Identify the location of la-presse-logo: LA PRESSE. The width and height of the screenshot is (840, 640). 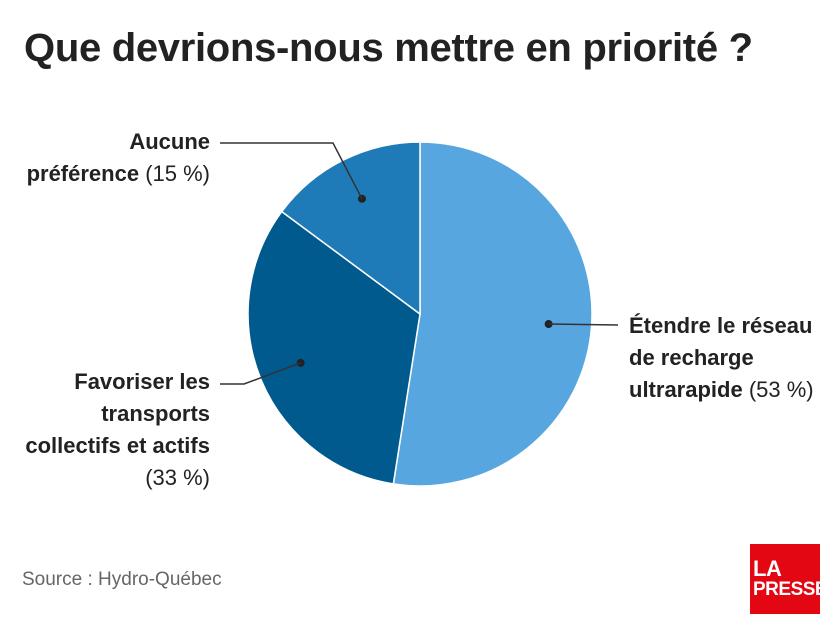
(789, 579).